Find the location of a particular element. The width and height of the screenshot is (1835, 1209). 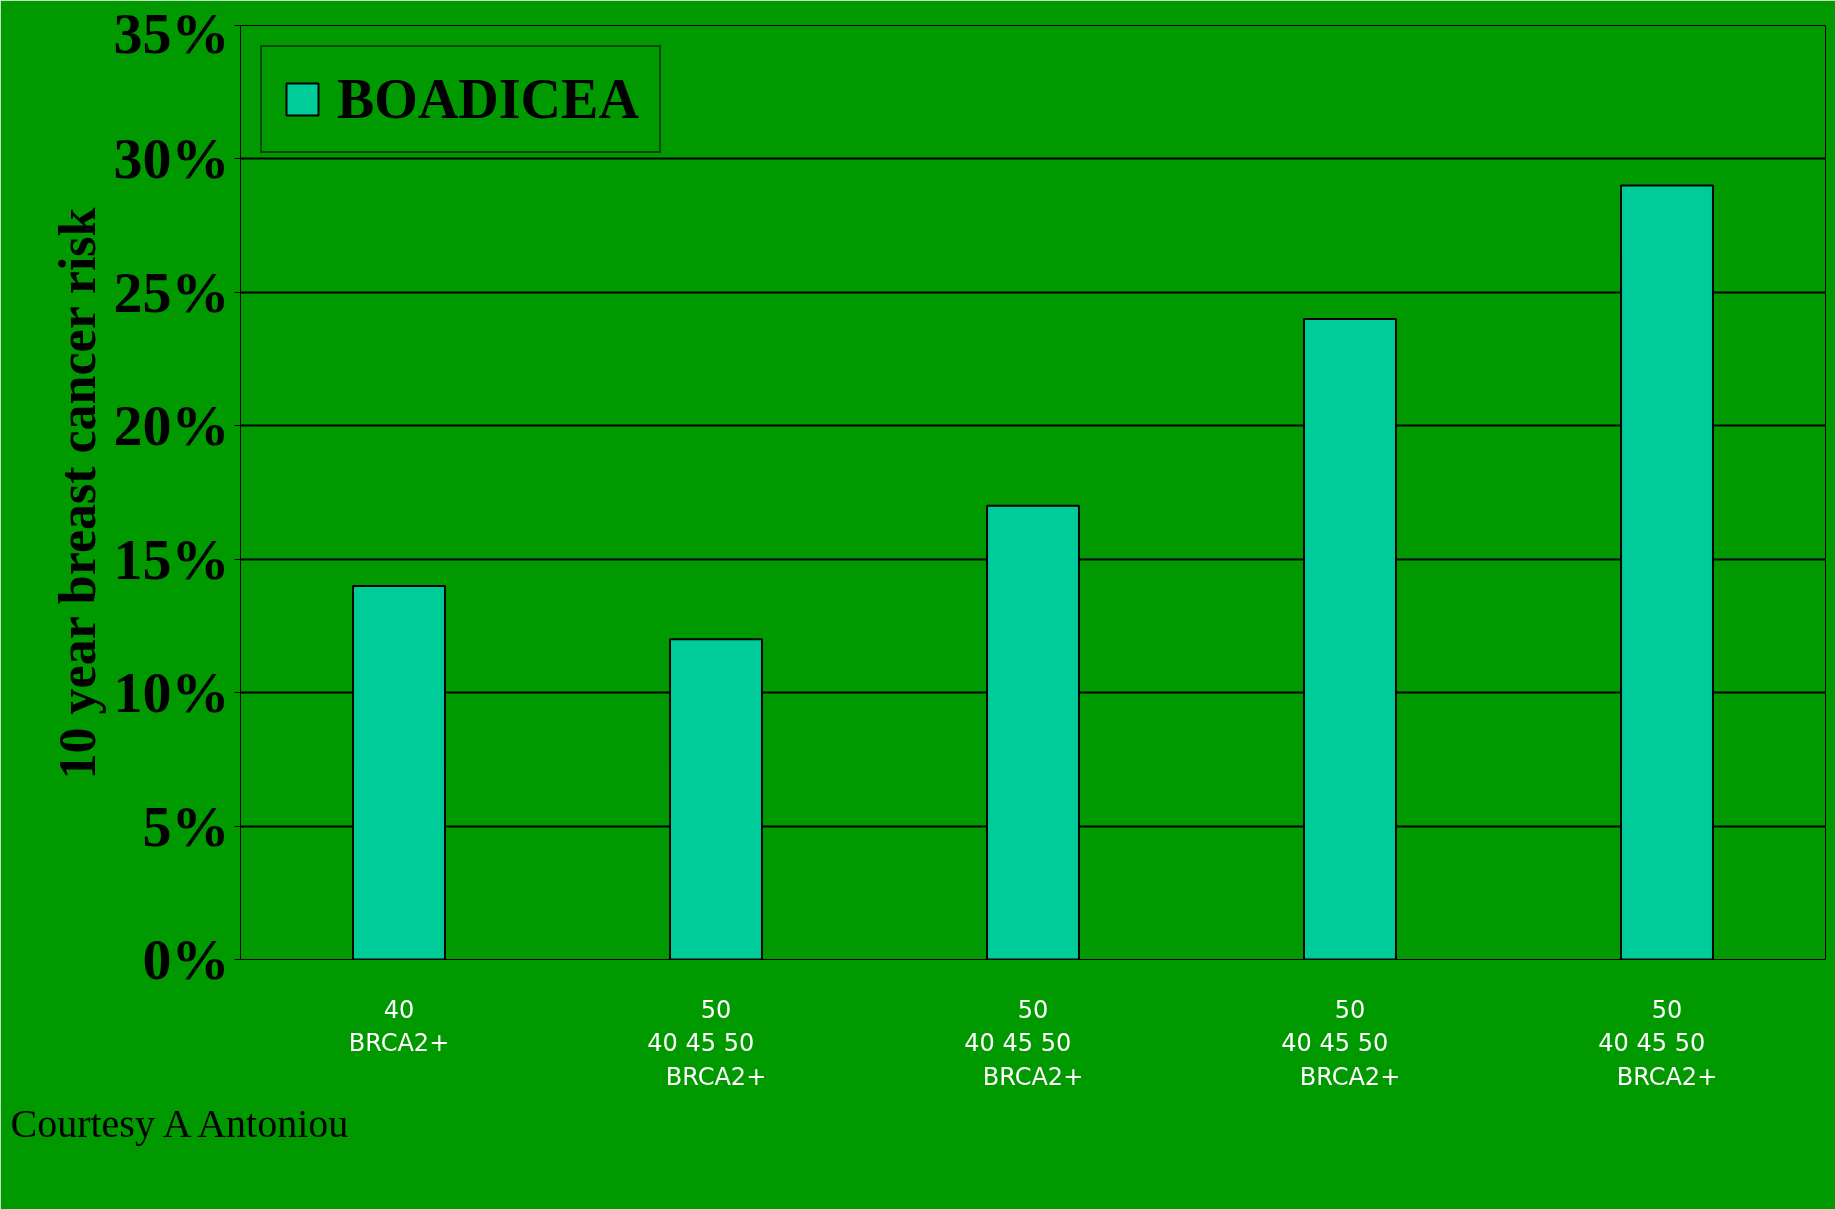

y-tick-label: 25% is located at coordinates (171, 292).